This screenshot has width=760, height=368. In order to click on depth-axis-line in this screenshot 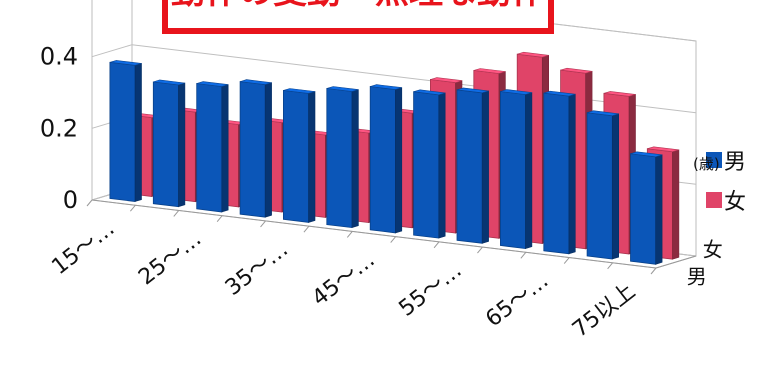, I will do `click(676, 262)`.